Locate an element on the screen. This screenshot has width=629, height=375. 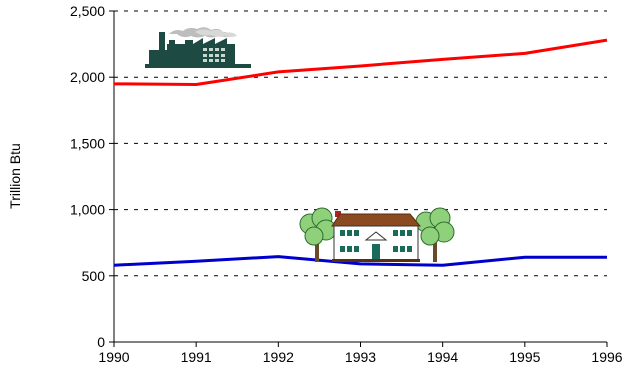
y-ticks: 0 500 1,000 1,500 2,000 2,500 is located at coordinates (92, 176).